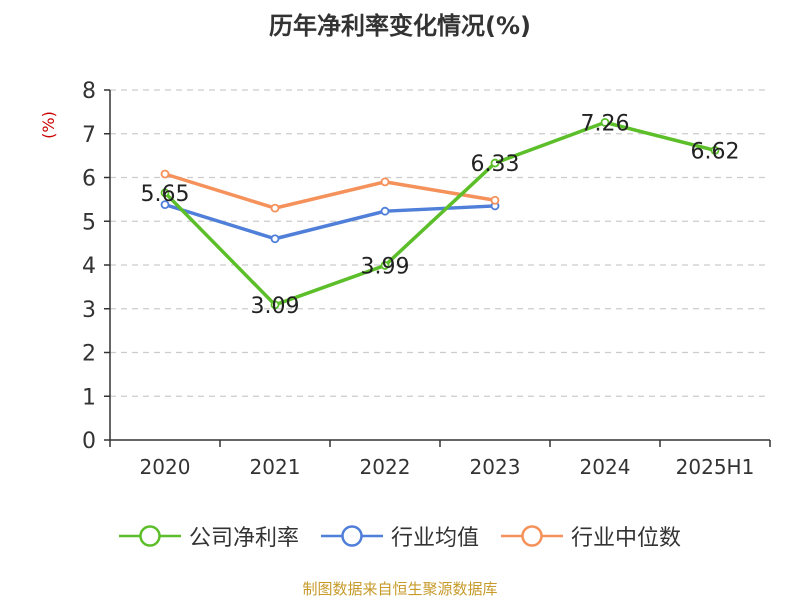  What do you see at coordinates (89, 266) in the screenshot?
I see `y-tick-label: 4` at bounding box center [89, 266].